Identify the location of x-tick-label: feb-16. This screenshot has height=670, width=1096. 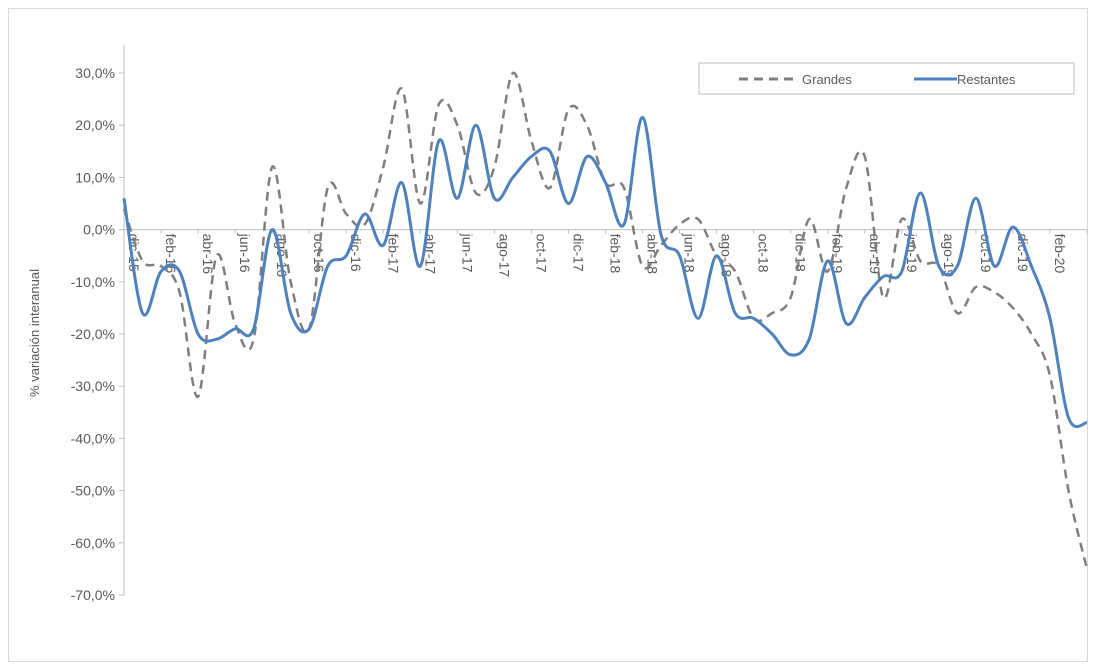
(171, 254).